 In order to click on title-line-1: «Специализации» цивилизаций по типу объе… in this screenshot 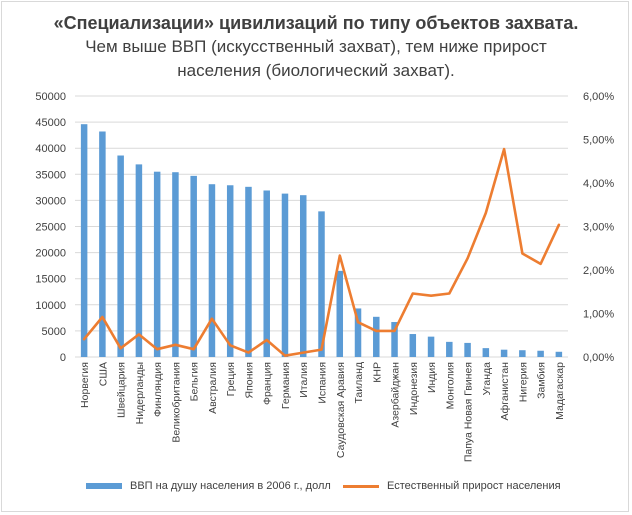, I will do `click(316, 23)`.